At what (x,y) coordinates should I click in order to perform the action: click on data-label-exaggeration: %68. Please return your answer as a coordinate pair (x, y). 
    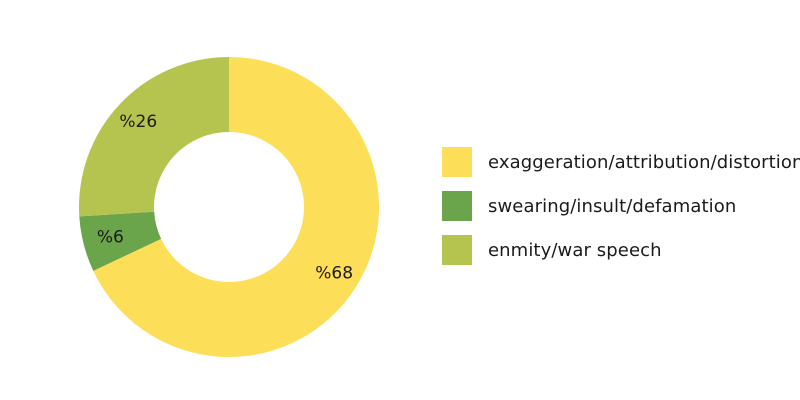
    Looking at the image, I should click on (334, 274).